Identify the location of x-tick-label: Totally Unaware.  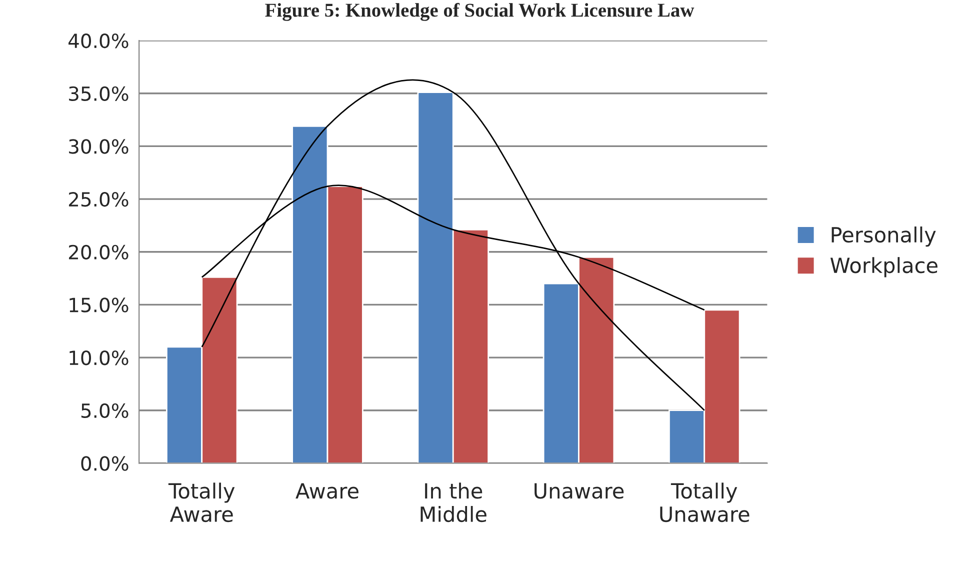
(705, 502).